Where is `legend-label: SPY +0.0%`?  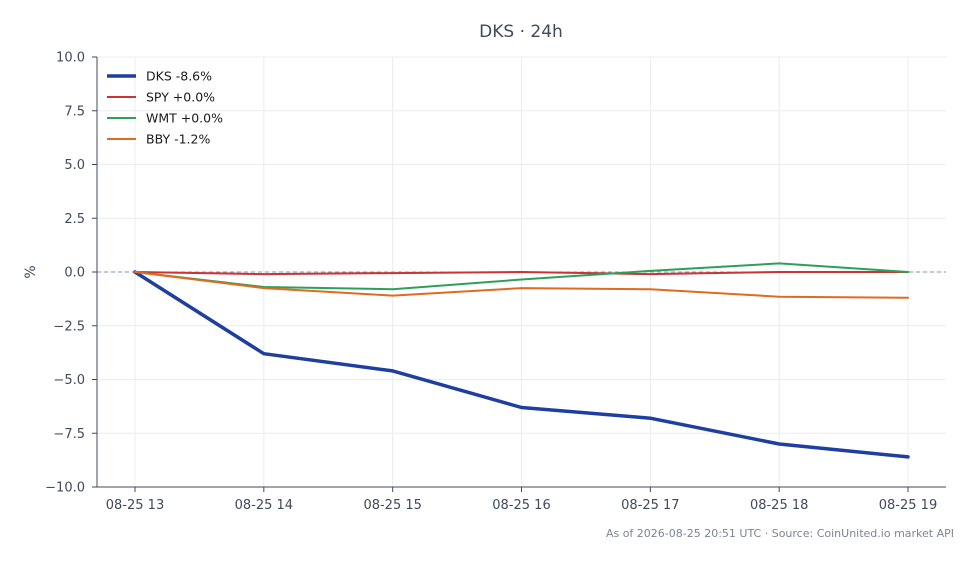
legend-label: SPY +0.0% is located at coordinates (180, 97).